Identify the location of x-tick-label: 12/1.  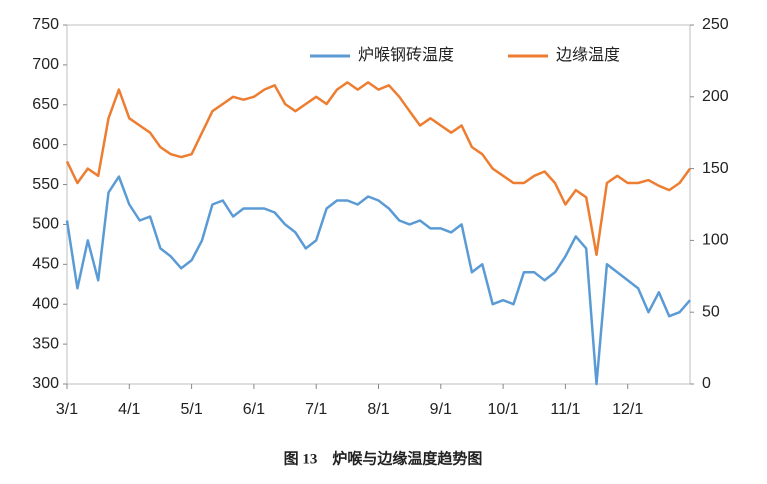
(627, 409).